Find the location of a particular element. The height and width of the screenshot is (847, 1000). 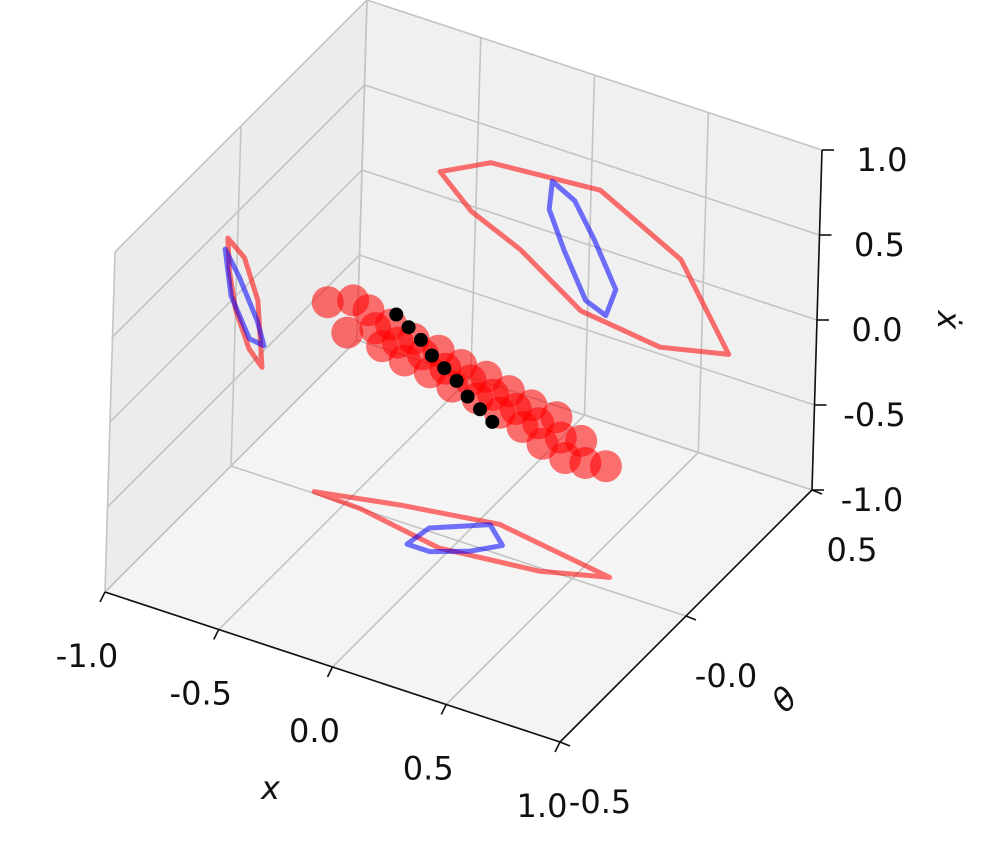

x-tick-label: 1.0 is located at coordinates (542, 806).